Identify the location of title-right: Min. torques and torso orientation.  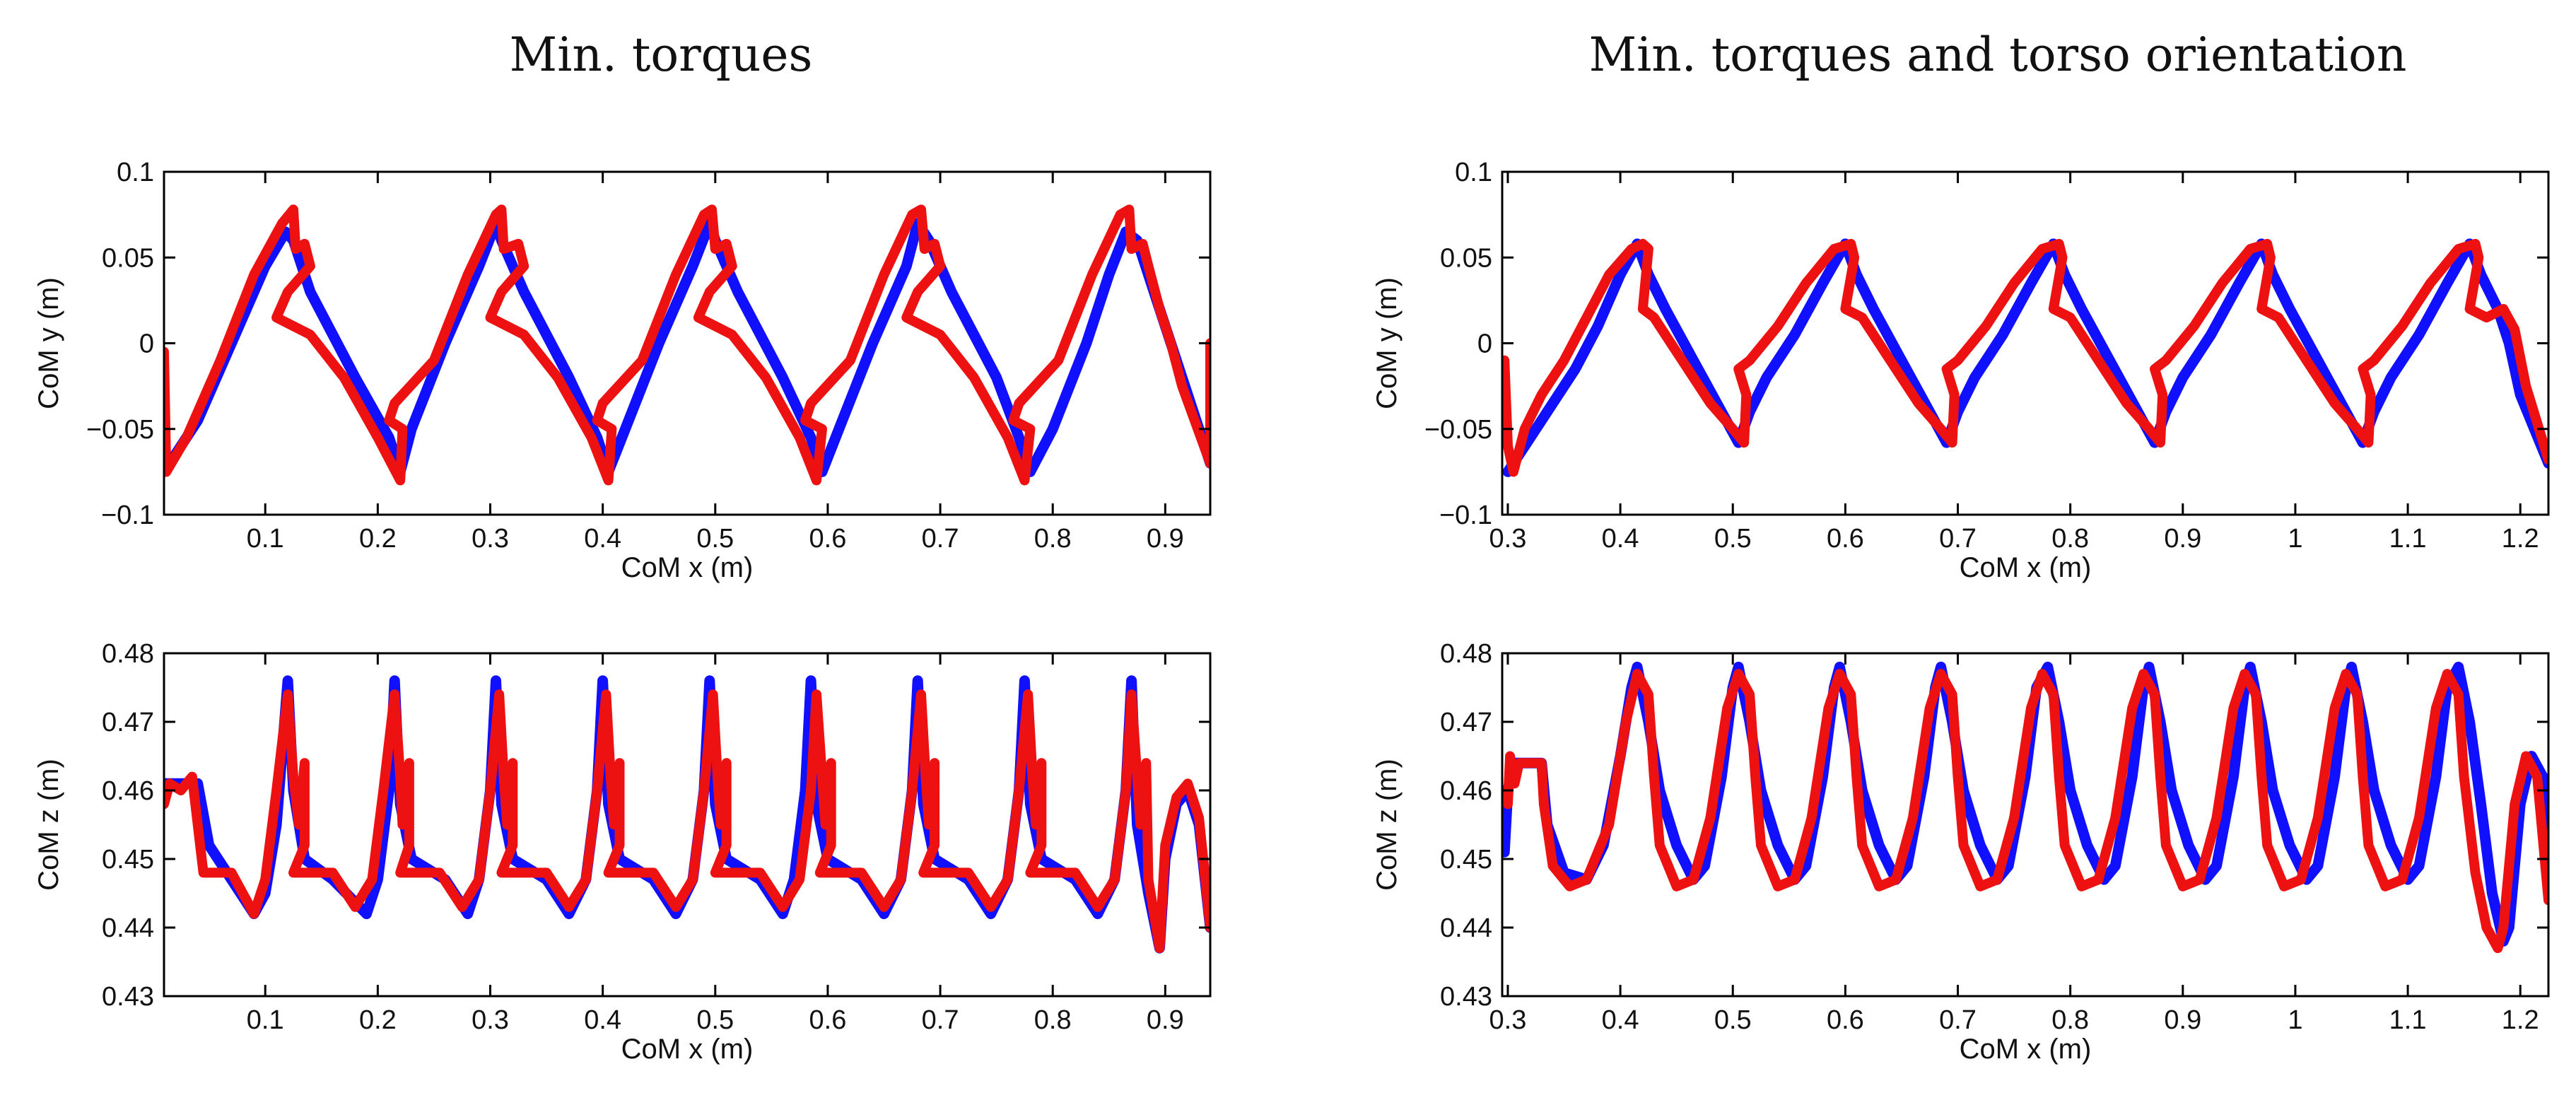
(1998, 55).